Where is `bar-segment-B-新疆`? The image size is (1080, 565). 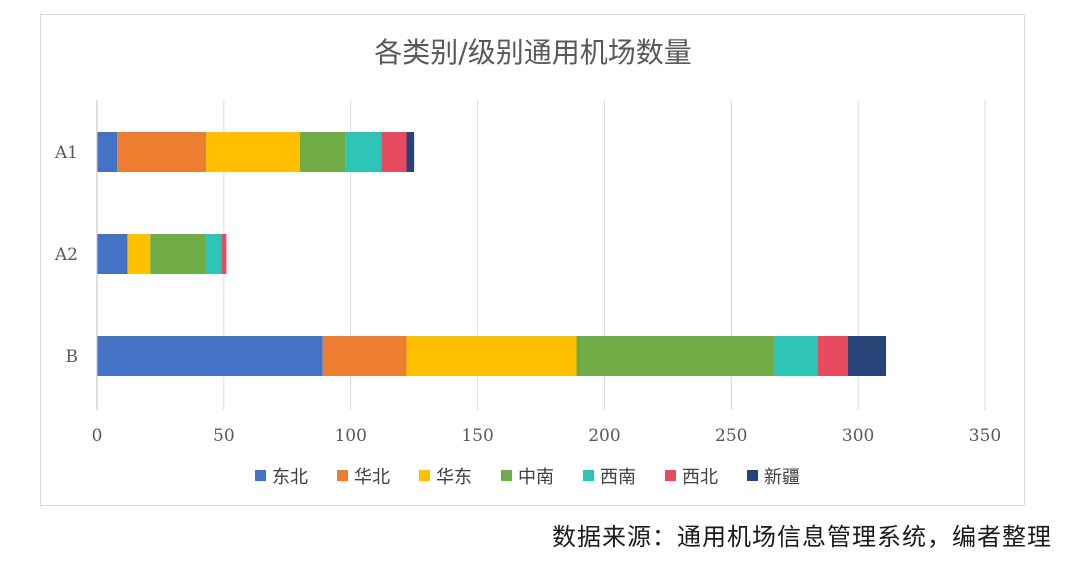
bar-segment-B-新疆 is located at coordinates (867, 356).